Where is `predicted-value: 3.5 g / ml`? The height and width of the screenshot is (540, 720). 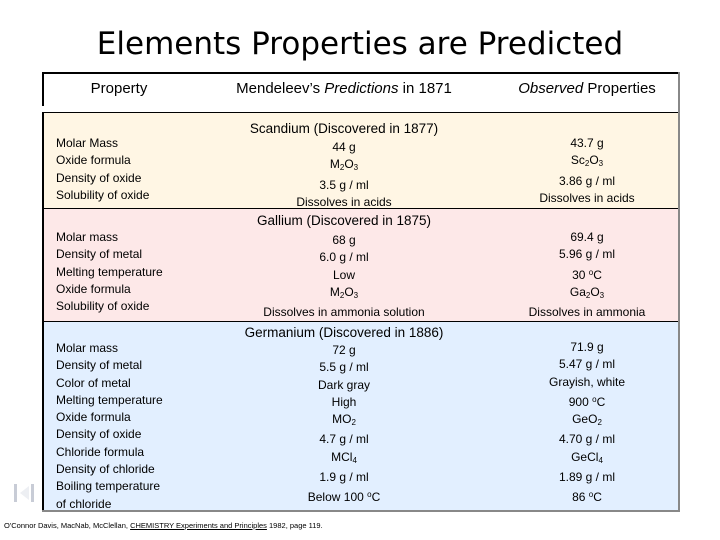 predicted-value: 3.5 g / ml is located at coordinates (344, 184).